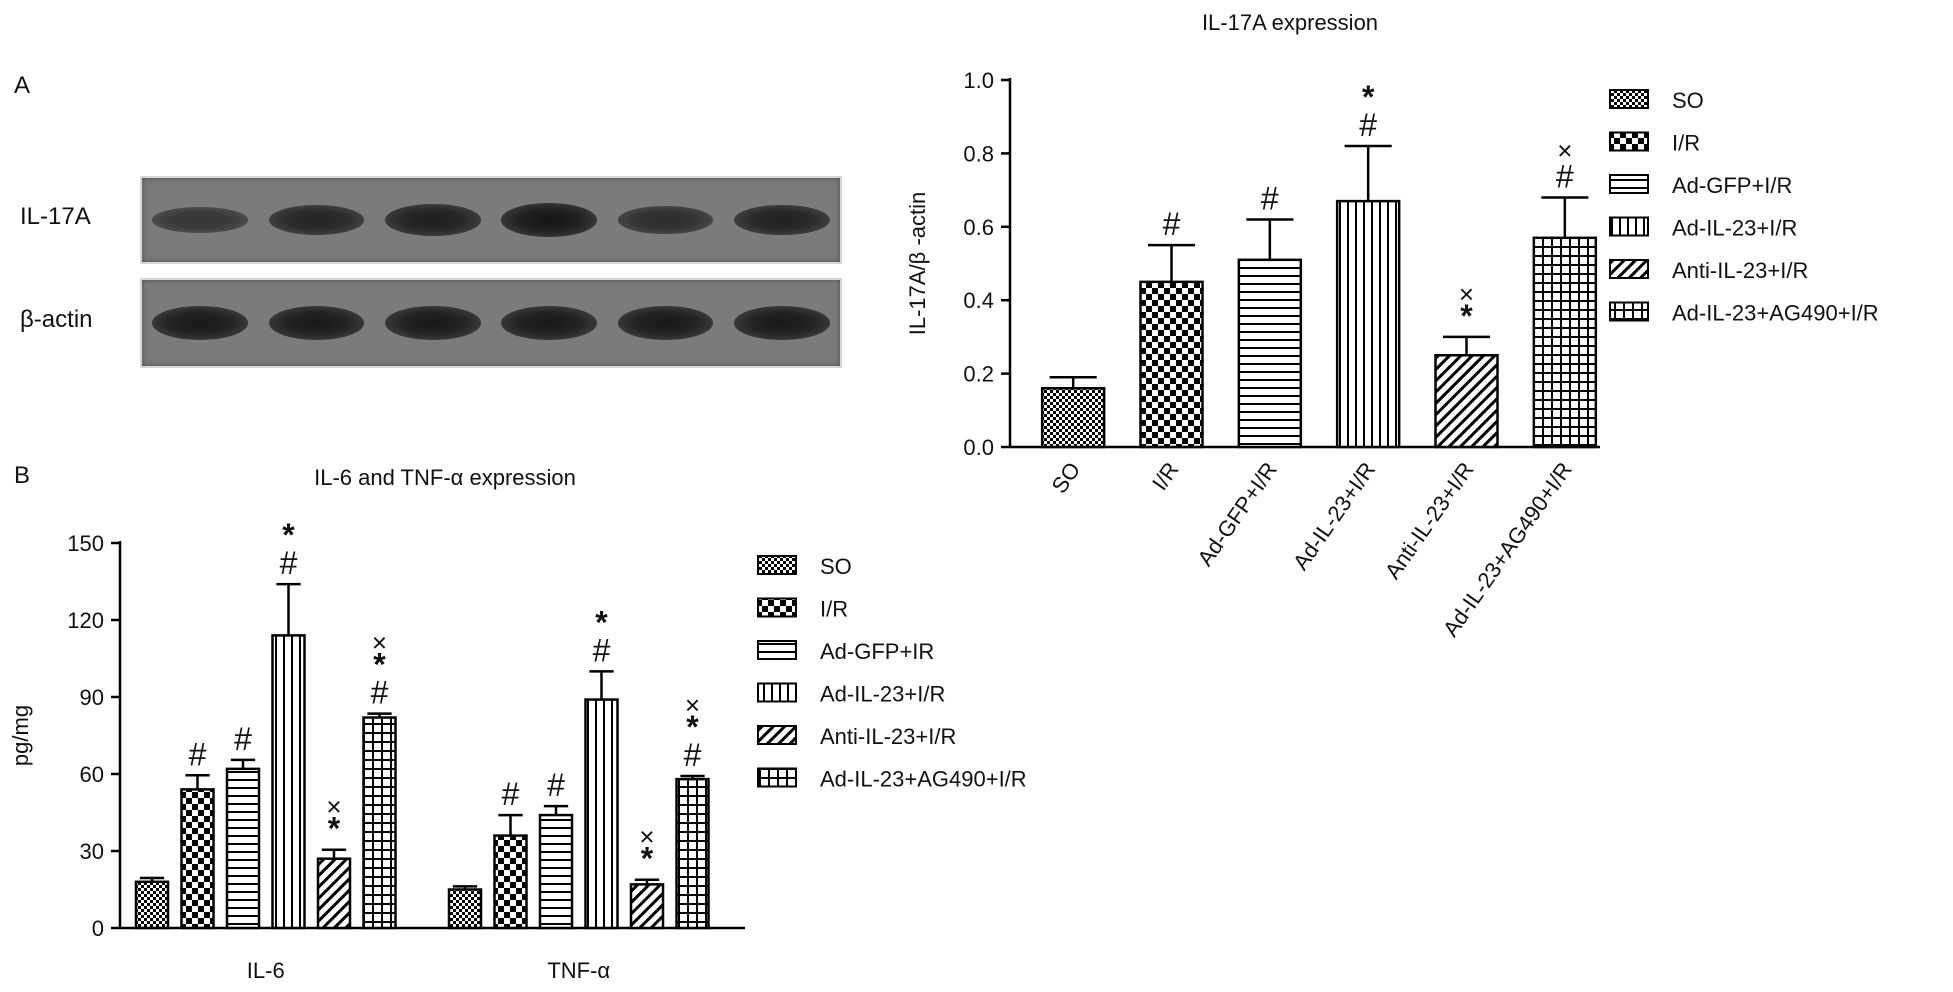 Image resolution: width=1953 pixels, height=992 pixels. I want to click on western-blot-il17a, so click(491, 220).